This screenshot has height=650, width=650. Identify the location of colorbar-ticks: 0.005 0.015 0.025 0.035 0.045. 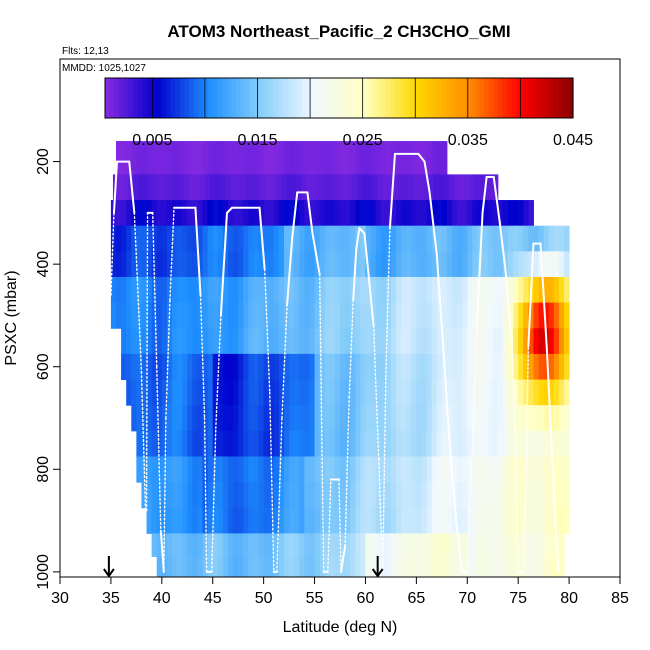
(362, 113).